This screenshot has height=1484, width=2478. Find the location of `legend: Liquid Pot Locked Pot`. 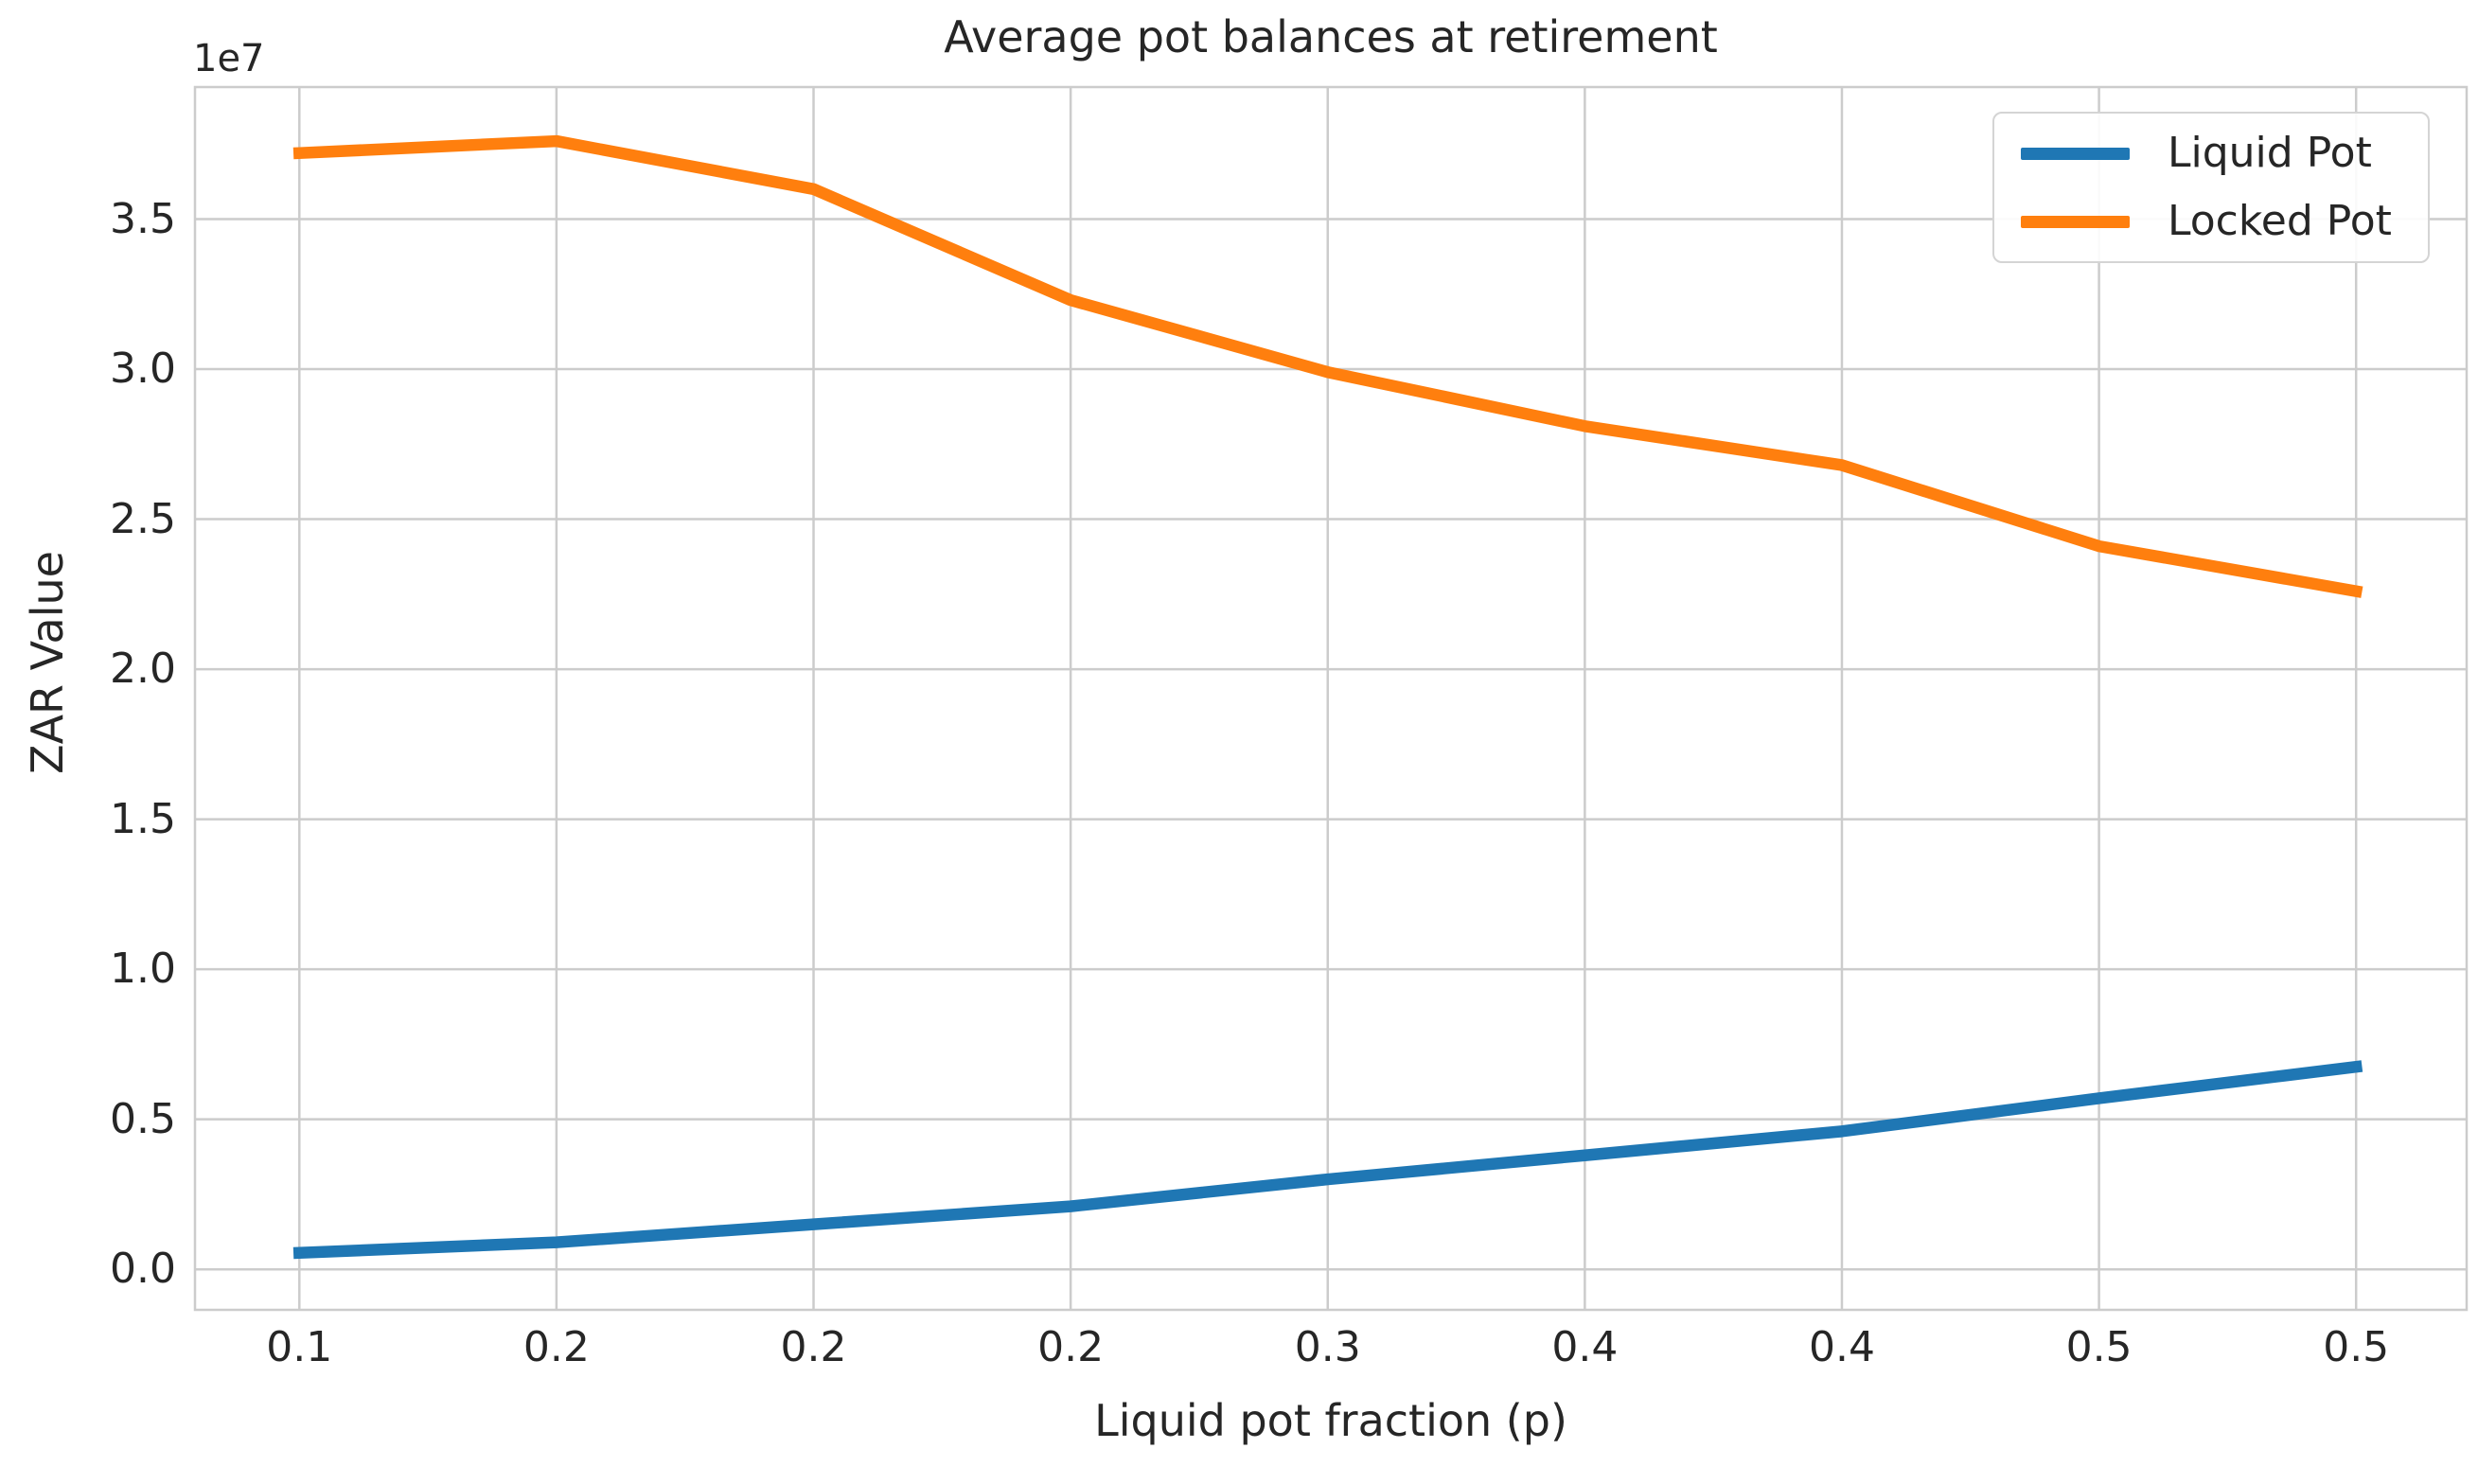

legend: Liquid Pot Locked Pot is located at coordinates (2211, 187).